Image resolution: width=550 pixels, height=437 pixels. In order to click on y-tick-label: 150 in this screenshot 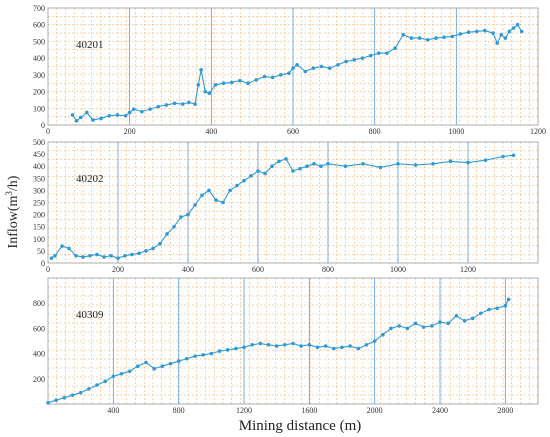, I will do `click(39, 227)`.